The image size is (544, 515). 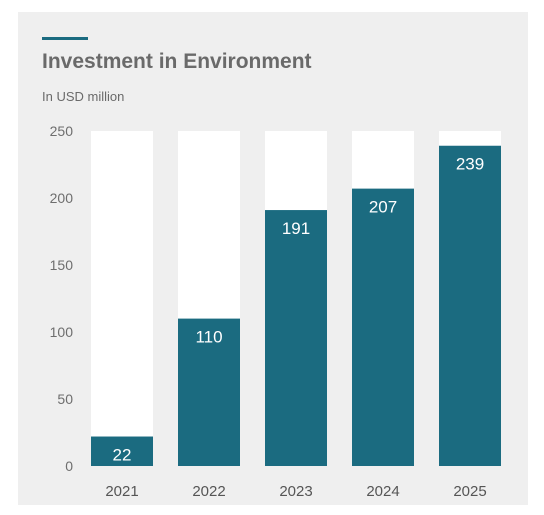 What do you see at coordinates (208, 491) in the screenshot?
I see `x-tick-label: 2022` at bounding box center [208, 491].